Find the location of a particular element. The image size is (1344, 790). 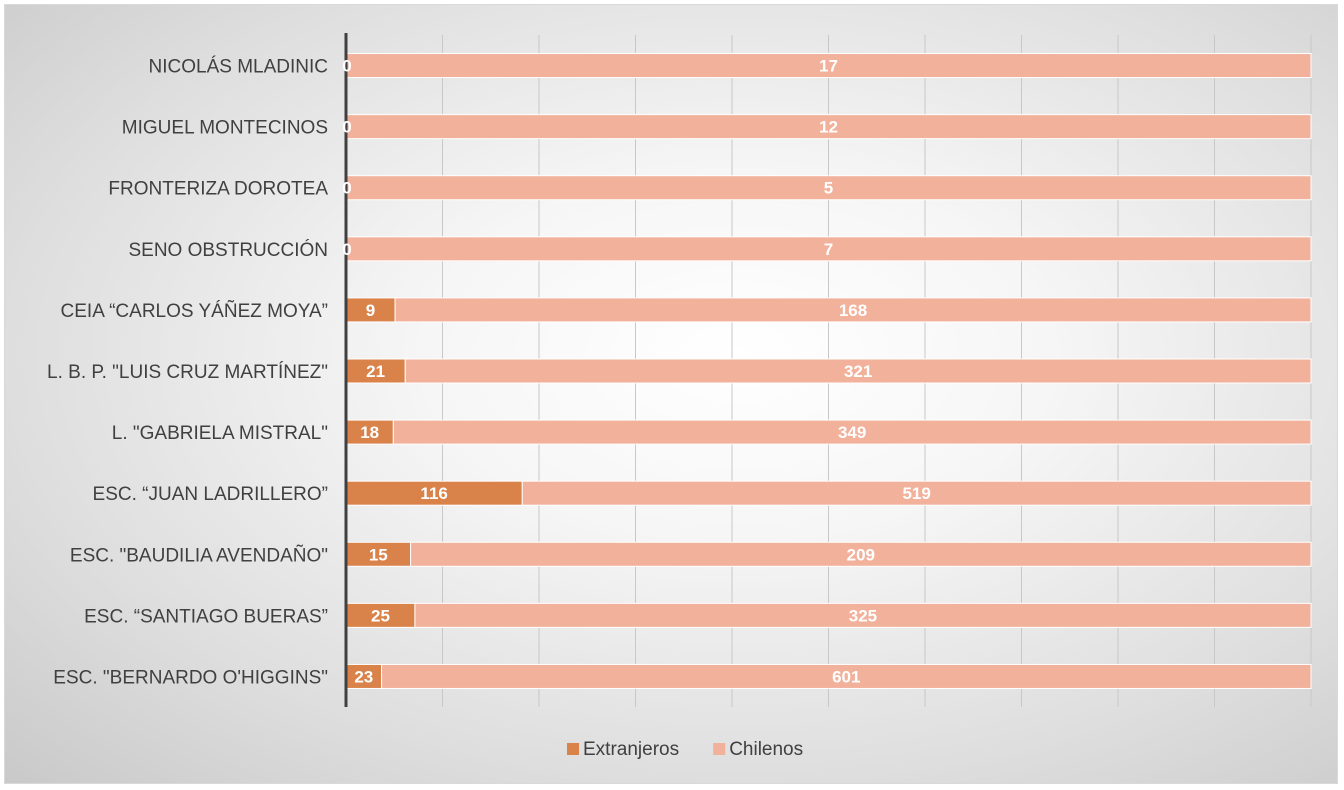

data-label: 12 is located at coordinates (828, 127).